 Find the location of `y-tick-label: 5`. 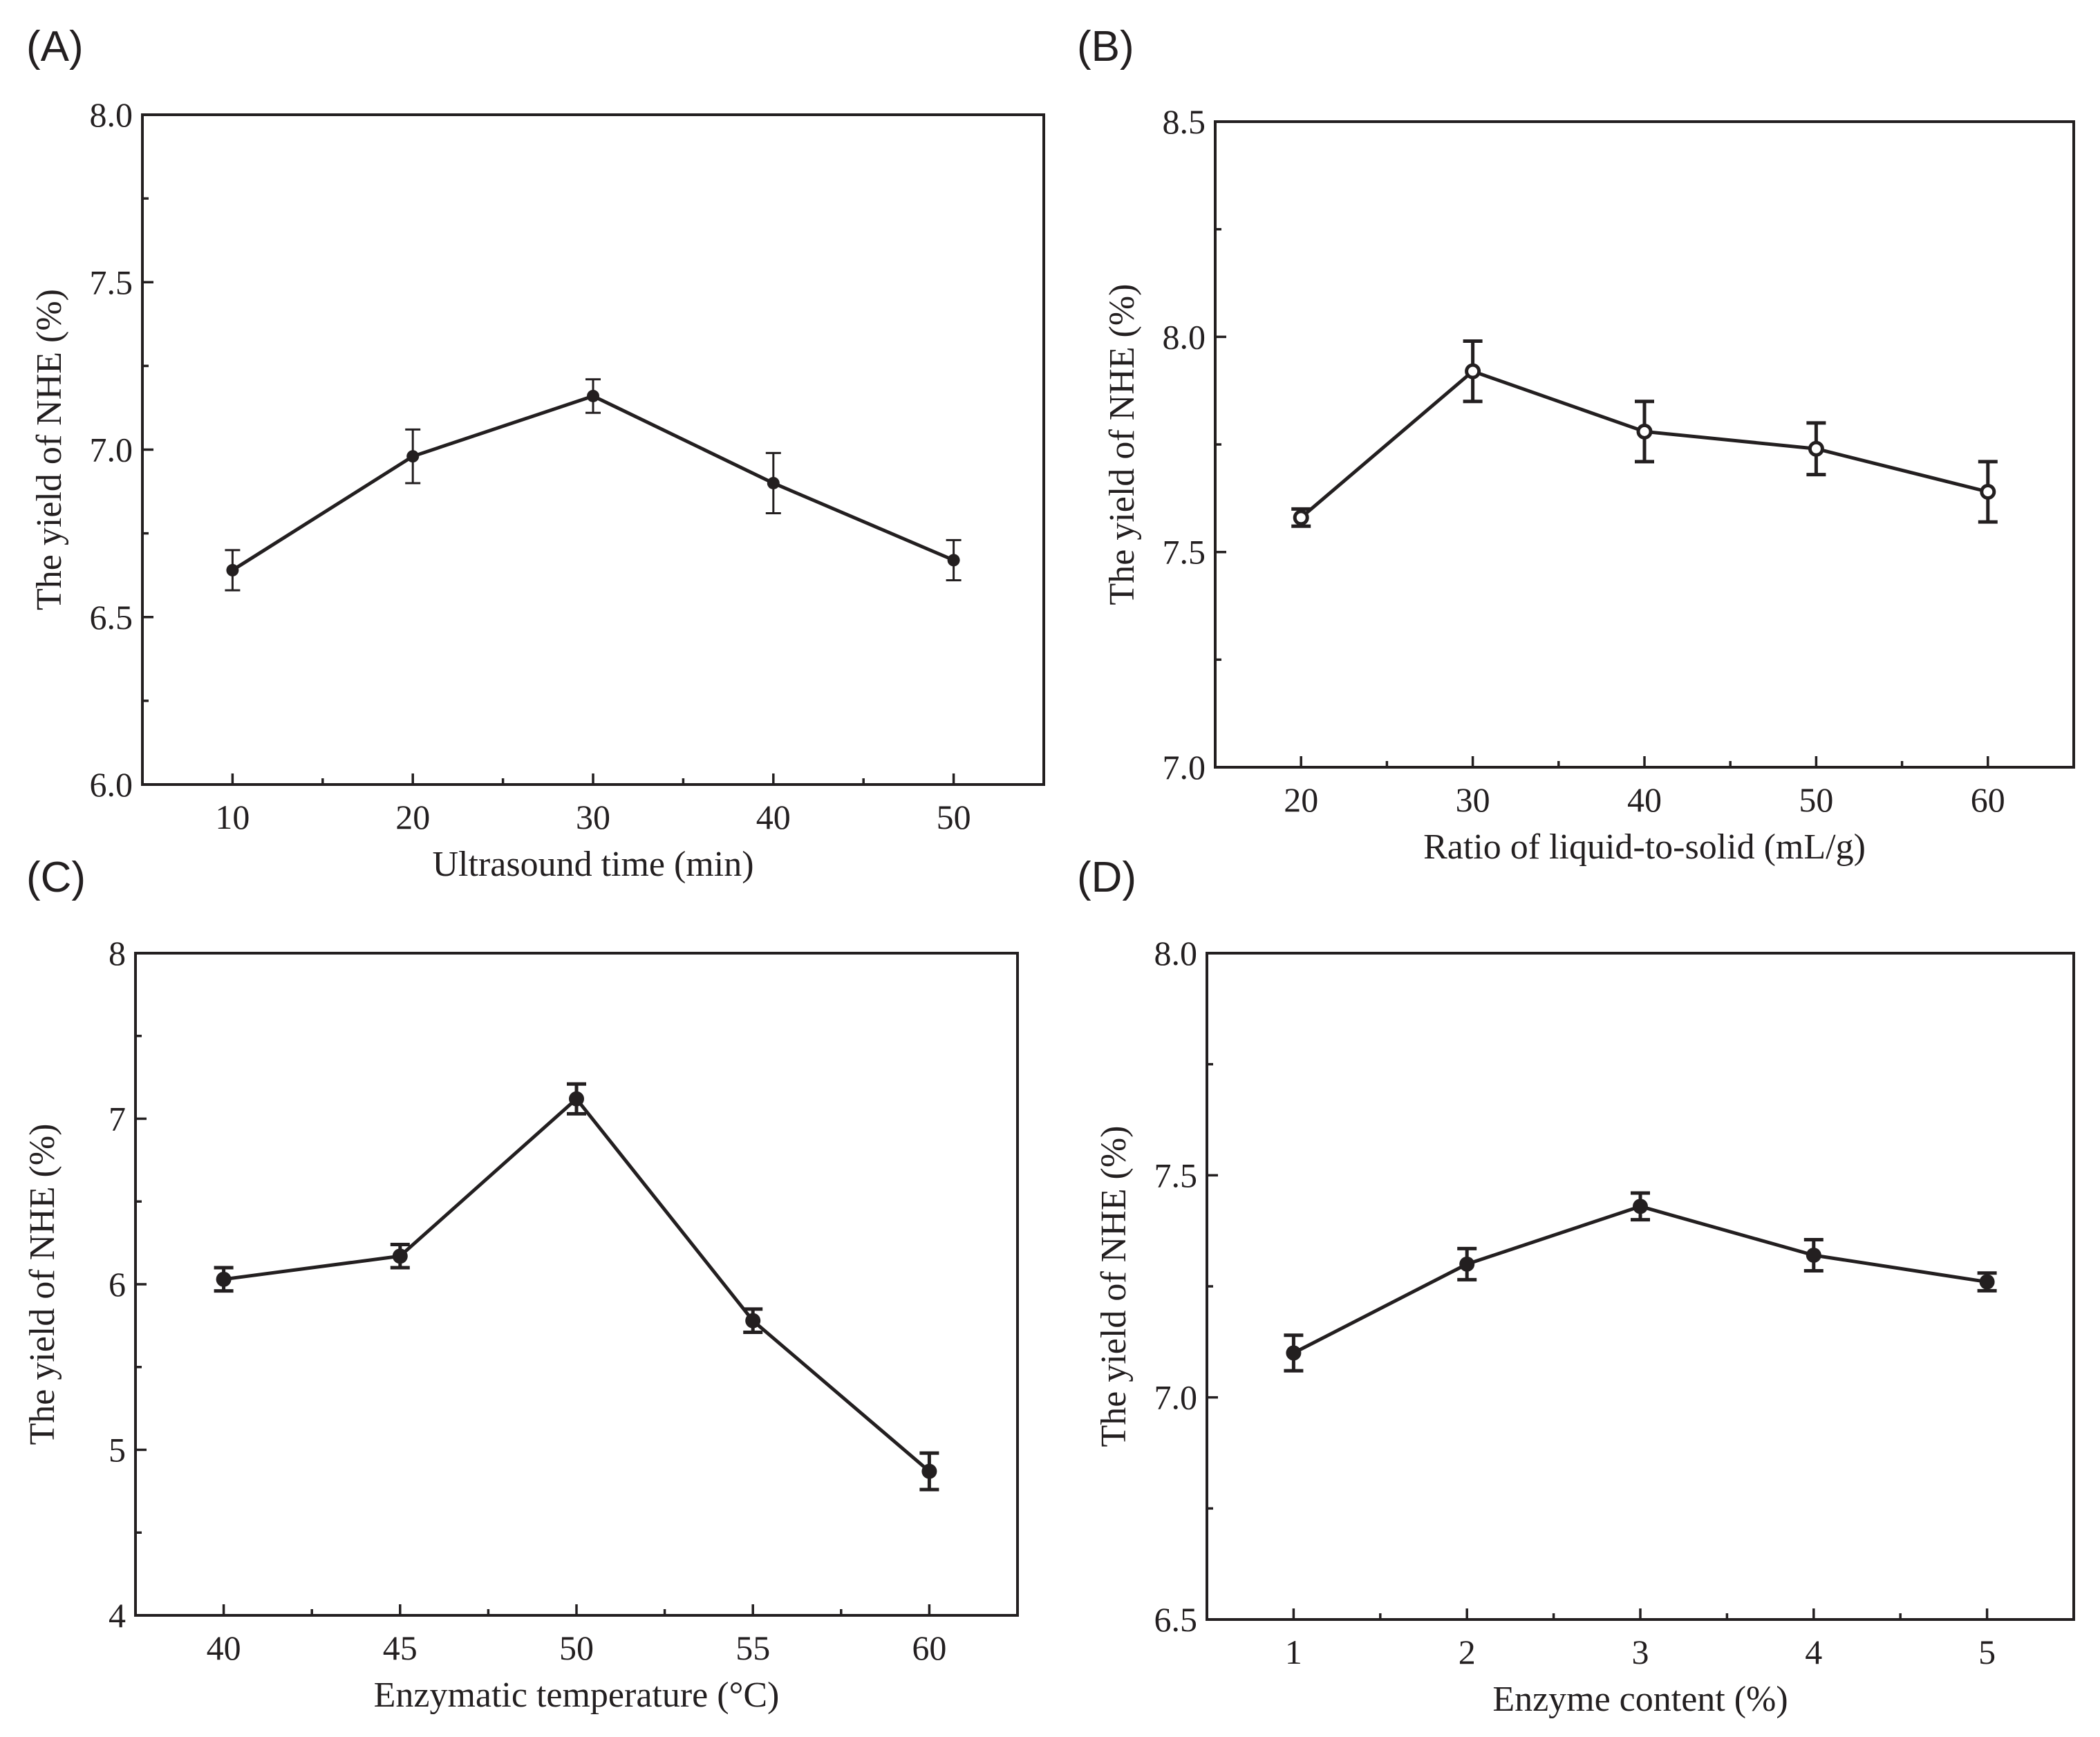

y-tick-label: 5 is located at coordinates (118, 1451).